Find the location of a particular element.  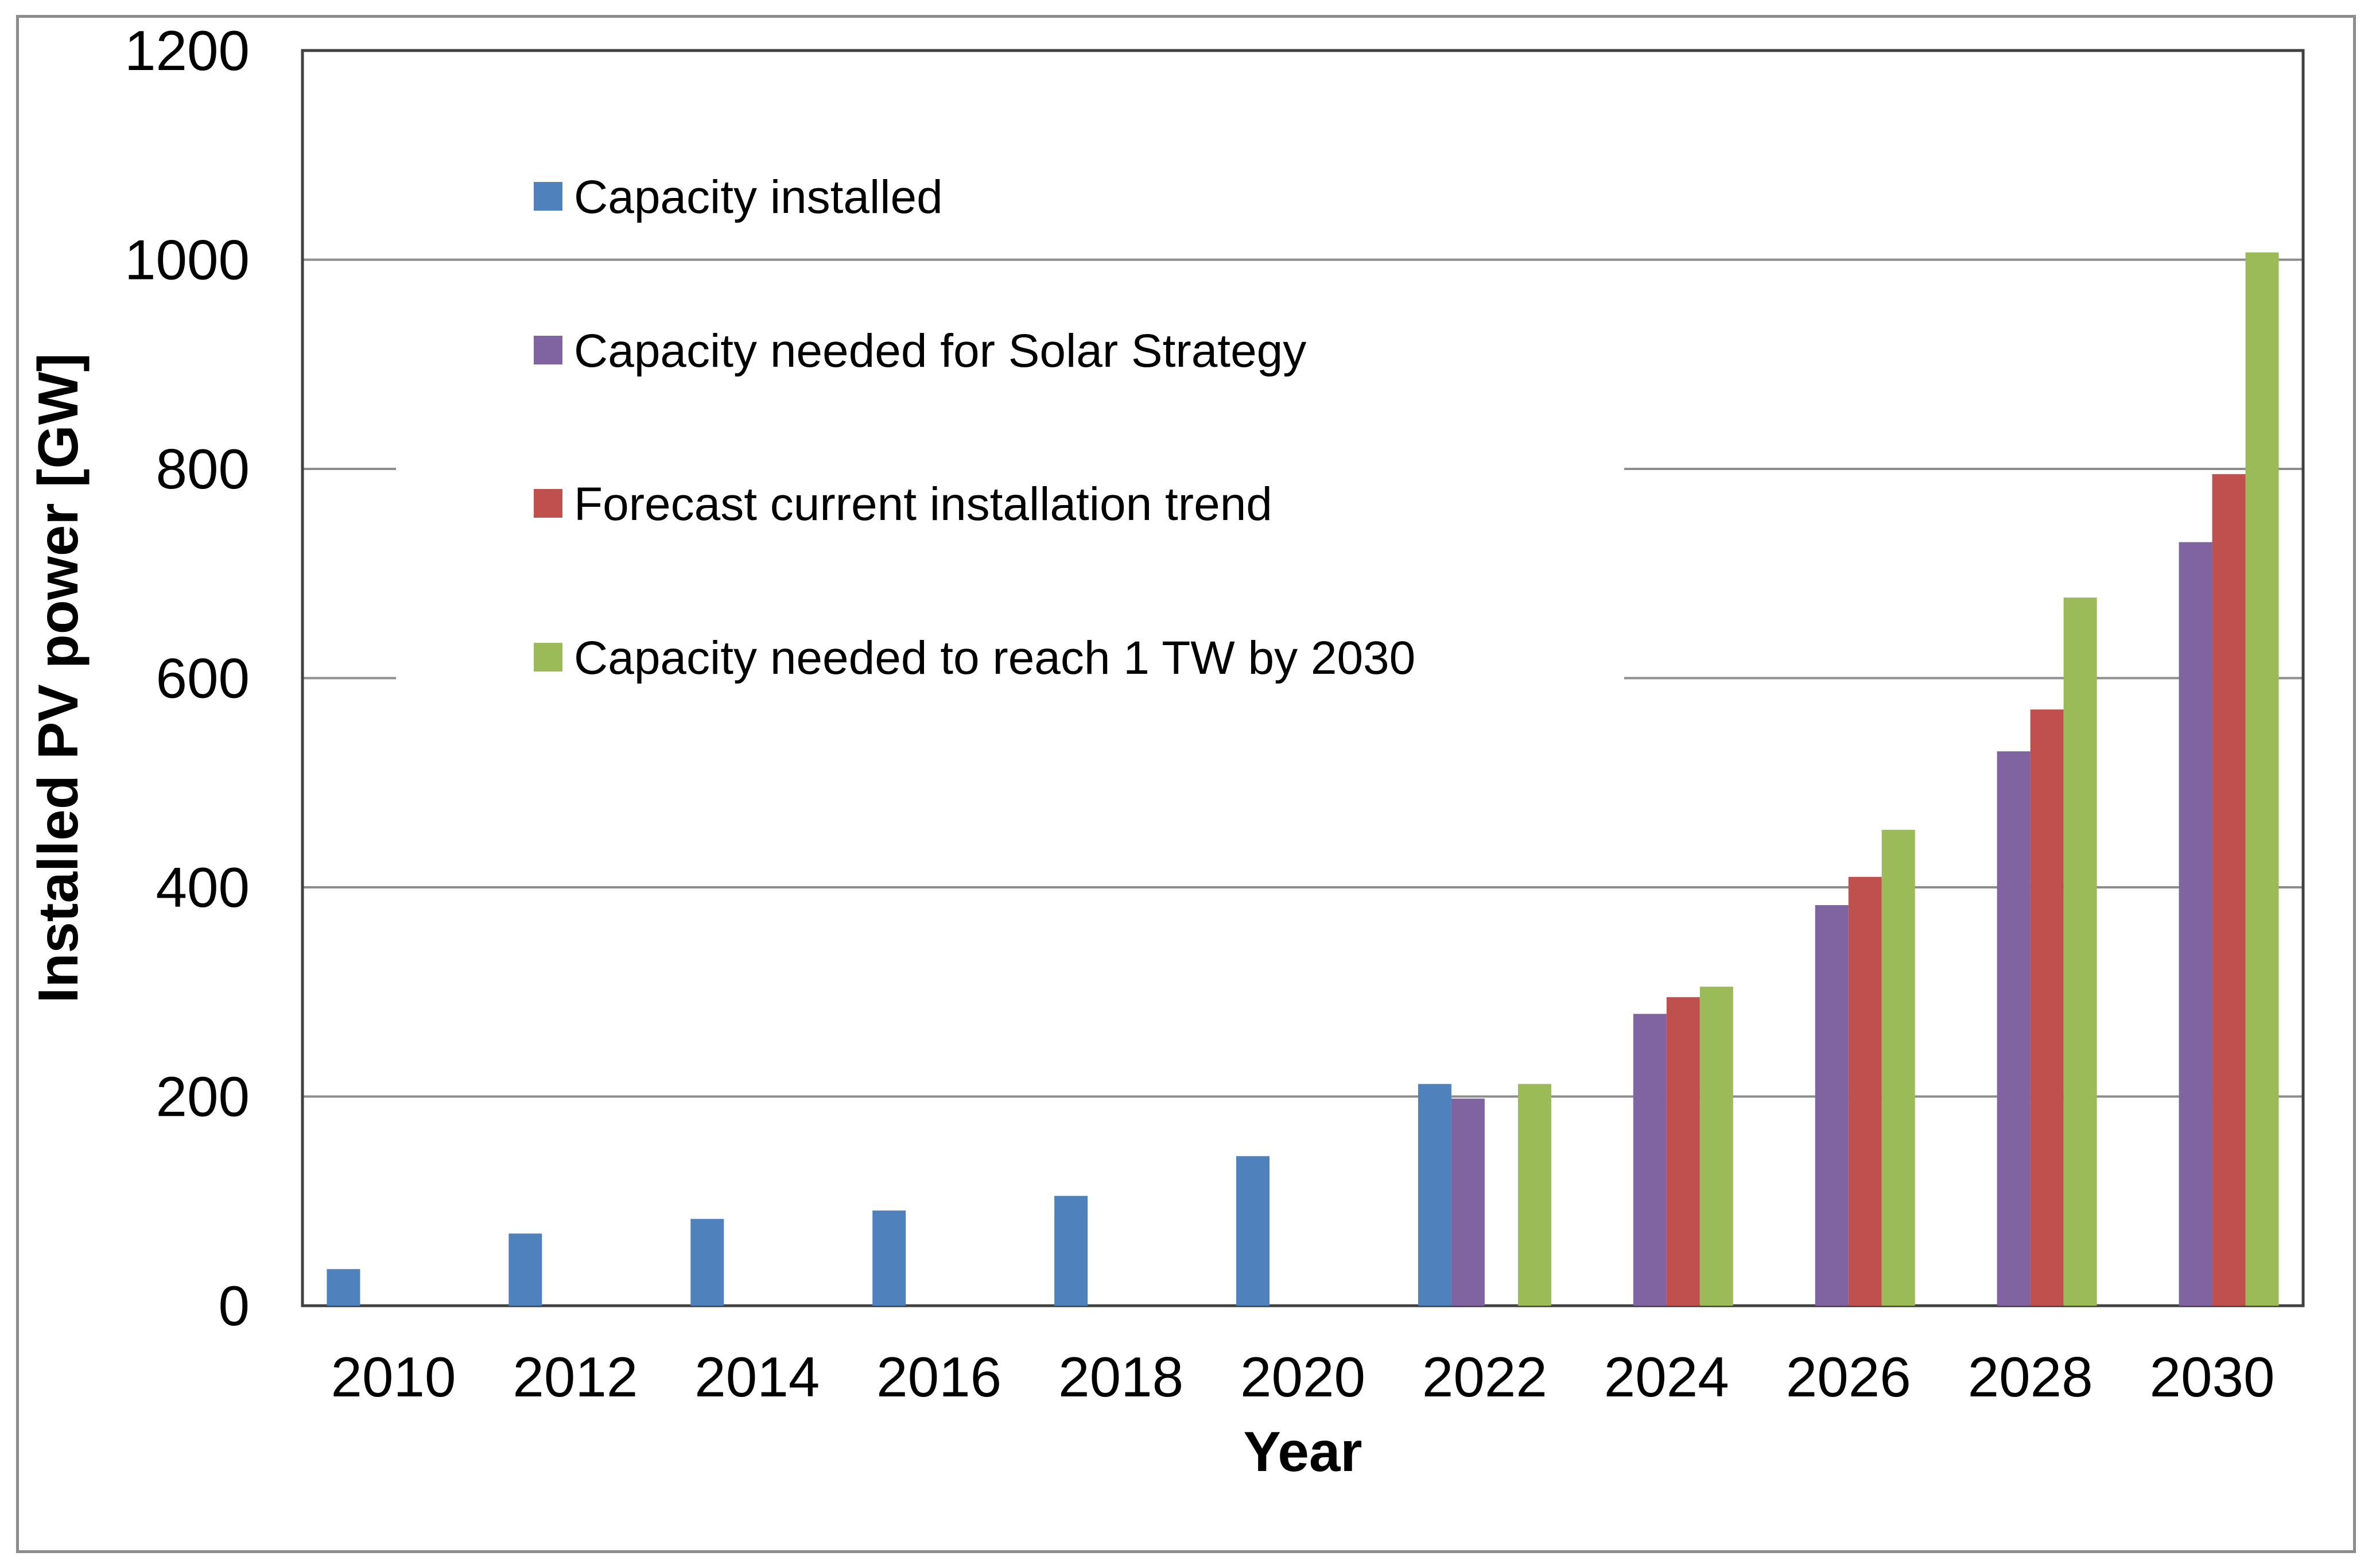

x-tick-label: 2026 is located at coordinates (1849, 1376).